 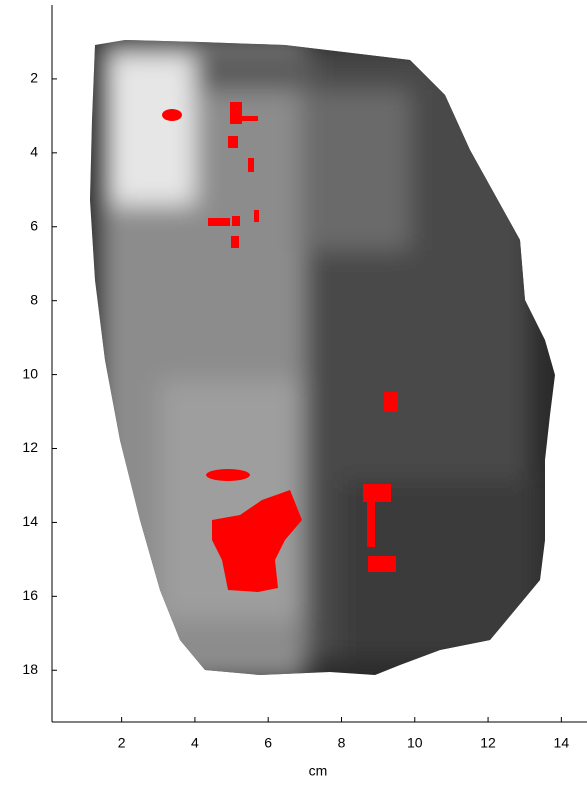 What do you see at coordinates (34, 299) in the screenshot?
I see `y-tick-label: 8` at bounding box center [34, 299].